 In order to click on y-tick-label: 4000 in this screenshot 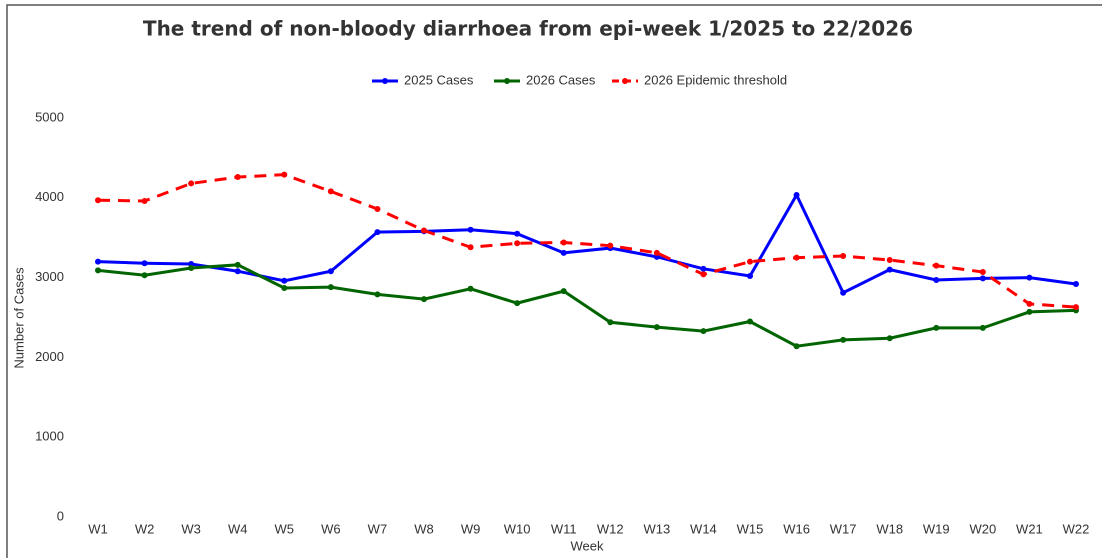, I will do `click(49, 196)`.